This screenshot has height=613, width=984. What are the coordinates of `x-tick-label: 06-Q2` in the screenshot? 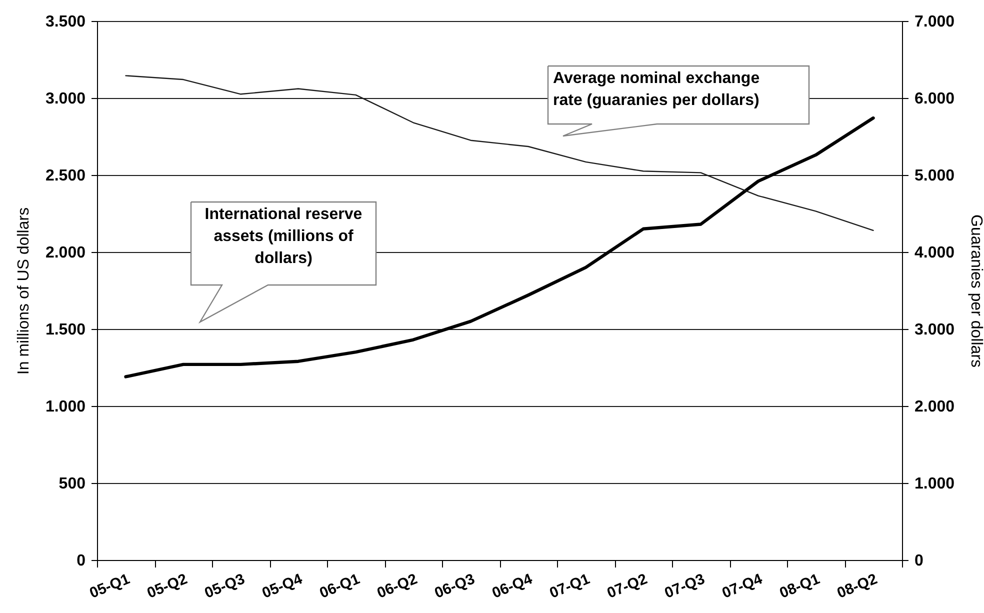 It's located at (397, 586).